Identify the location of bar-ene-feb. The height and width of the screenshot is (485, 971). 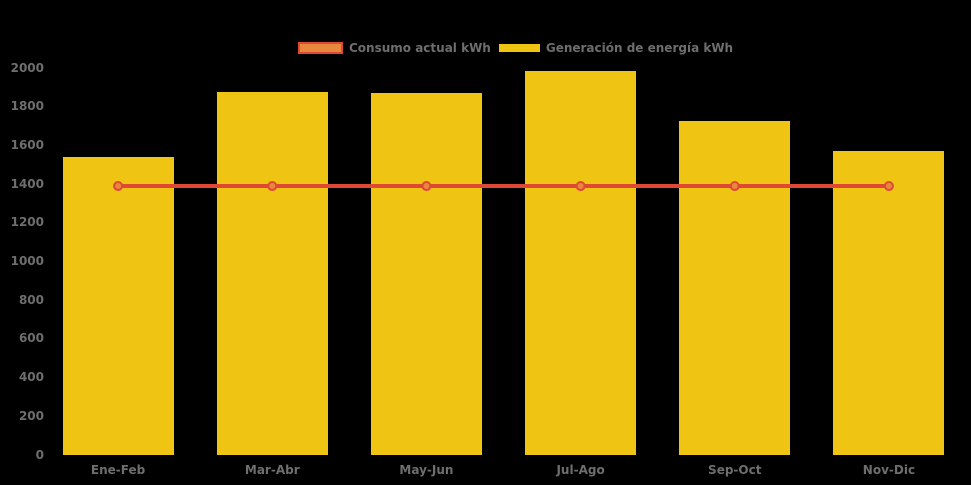
(118, 306).